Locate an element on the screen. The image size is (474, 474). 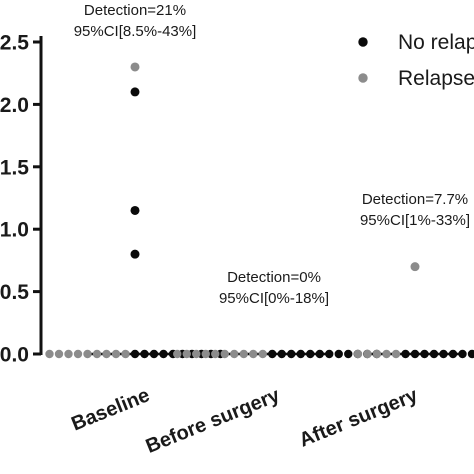
y-tick-label: 1.5 is located at coordinates (14, 167).